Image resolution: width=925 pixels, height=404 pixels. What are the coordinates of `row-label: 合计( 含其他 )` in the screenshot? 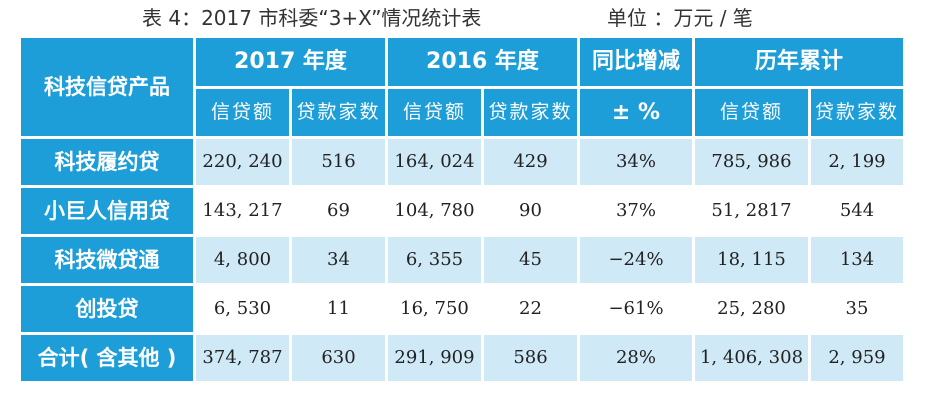 It's located at (107, 358).